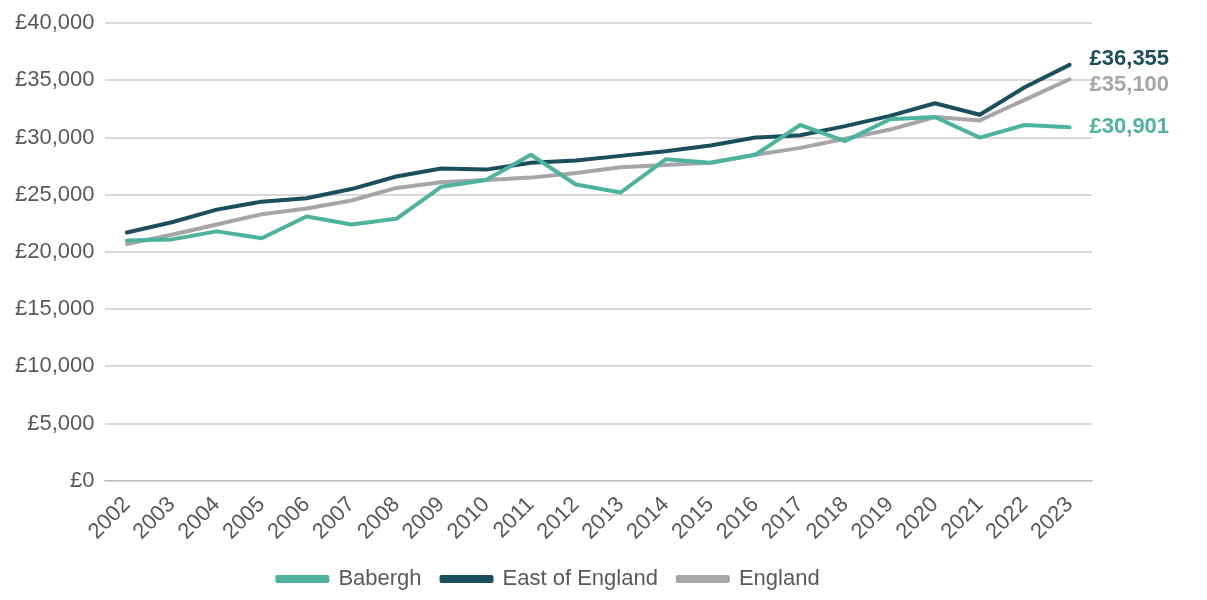  What do you see at coordinates (1129, 84) in the screenshot?
I see `annotation: £35,100` at bounding box center [1129, 84].